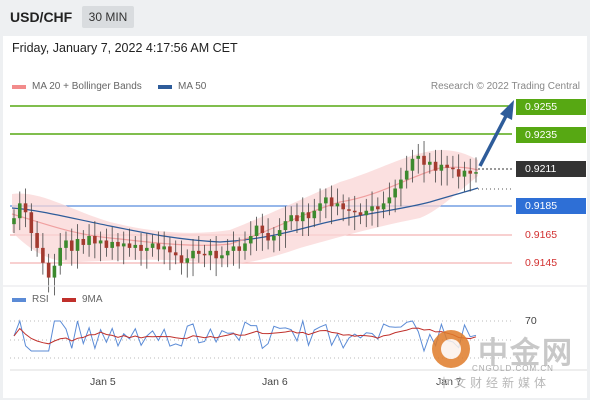 The image size is (590, 400). I want to click on rsi-ma-line, so click(245, 336).